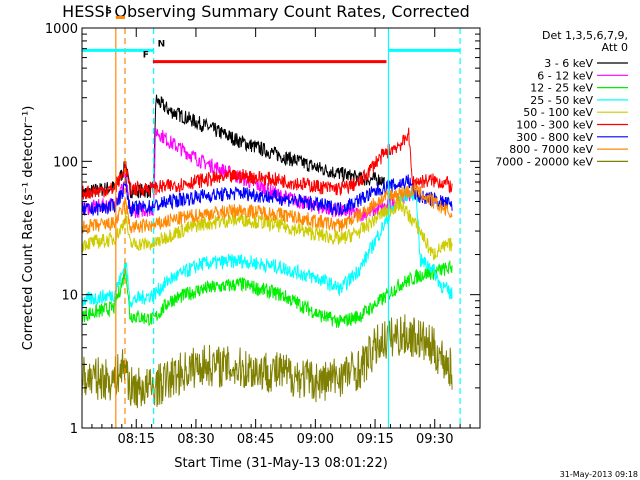  What do you see at coordinates (561, 88) in the screenshot?
I see `legend-label-2: 12 - 25 keV` at bounding box center [561, 88].